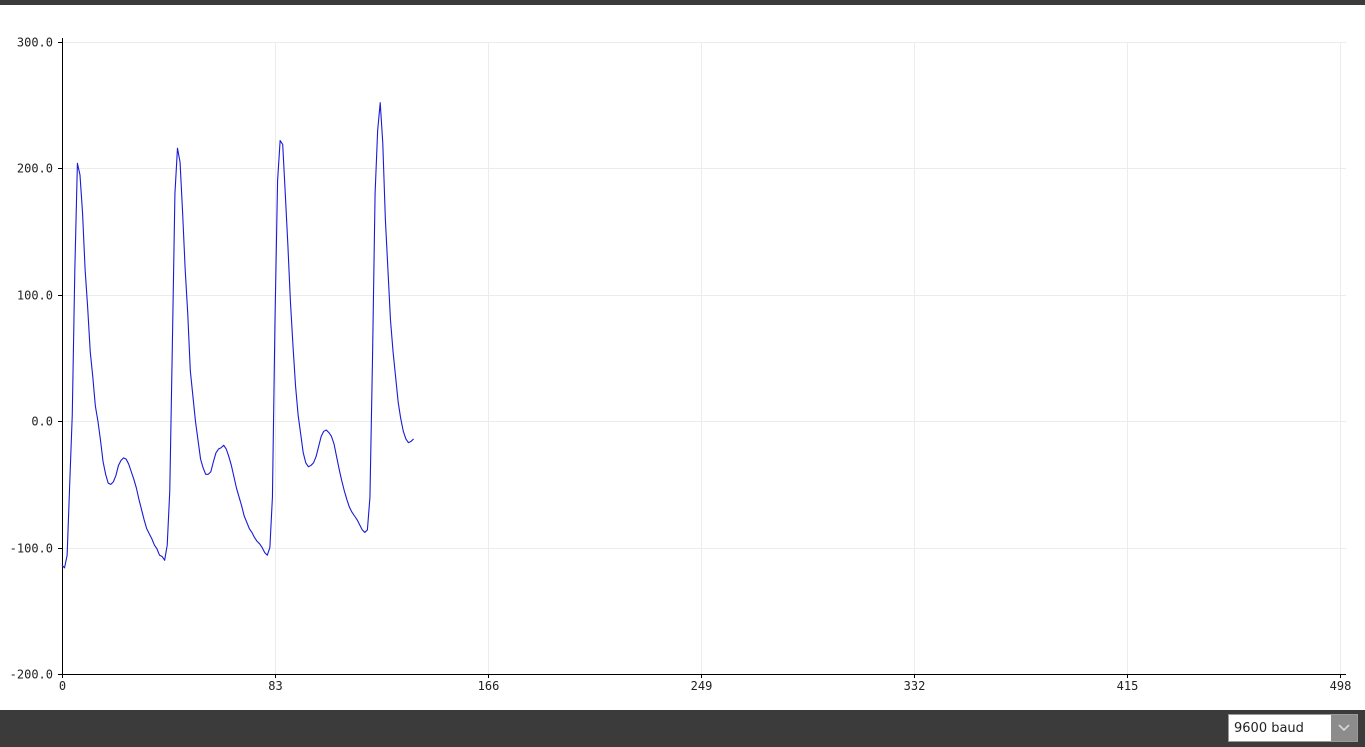 The height and width of the screenshot is (747, 1365). I want to click on x-tick-label: 166, so click(489, 686).